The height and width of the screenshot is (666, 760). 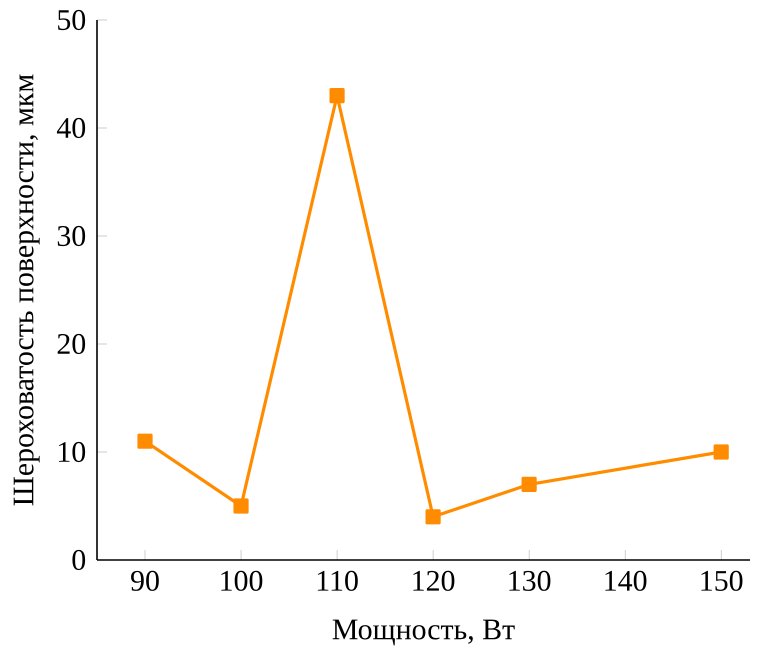 What do you see at coordinates (625, 580) in the screenshot?
I see `x-tick-label: 140` at bounding box center [625, 580].